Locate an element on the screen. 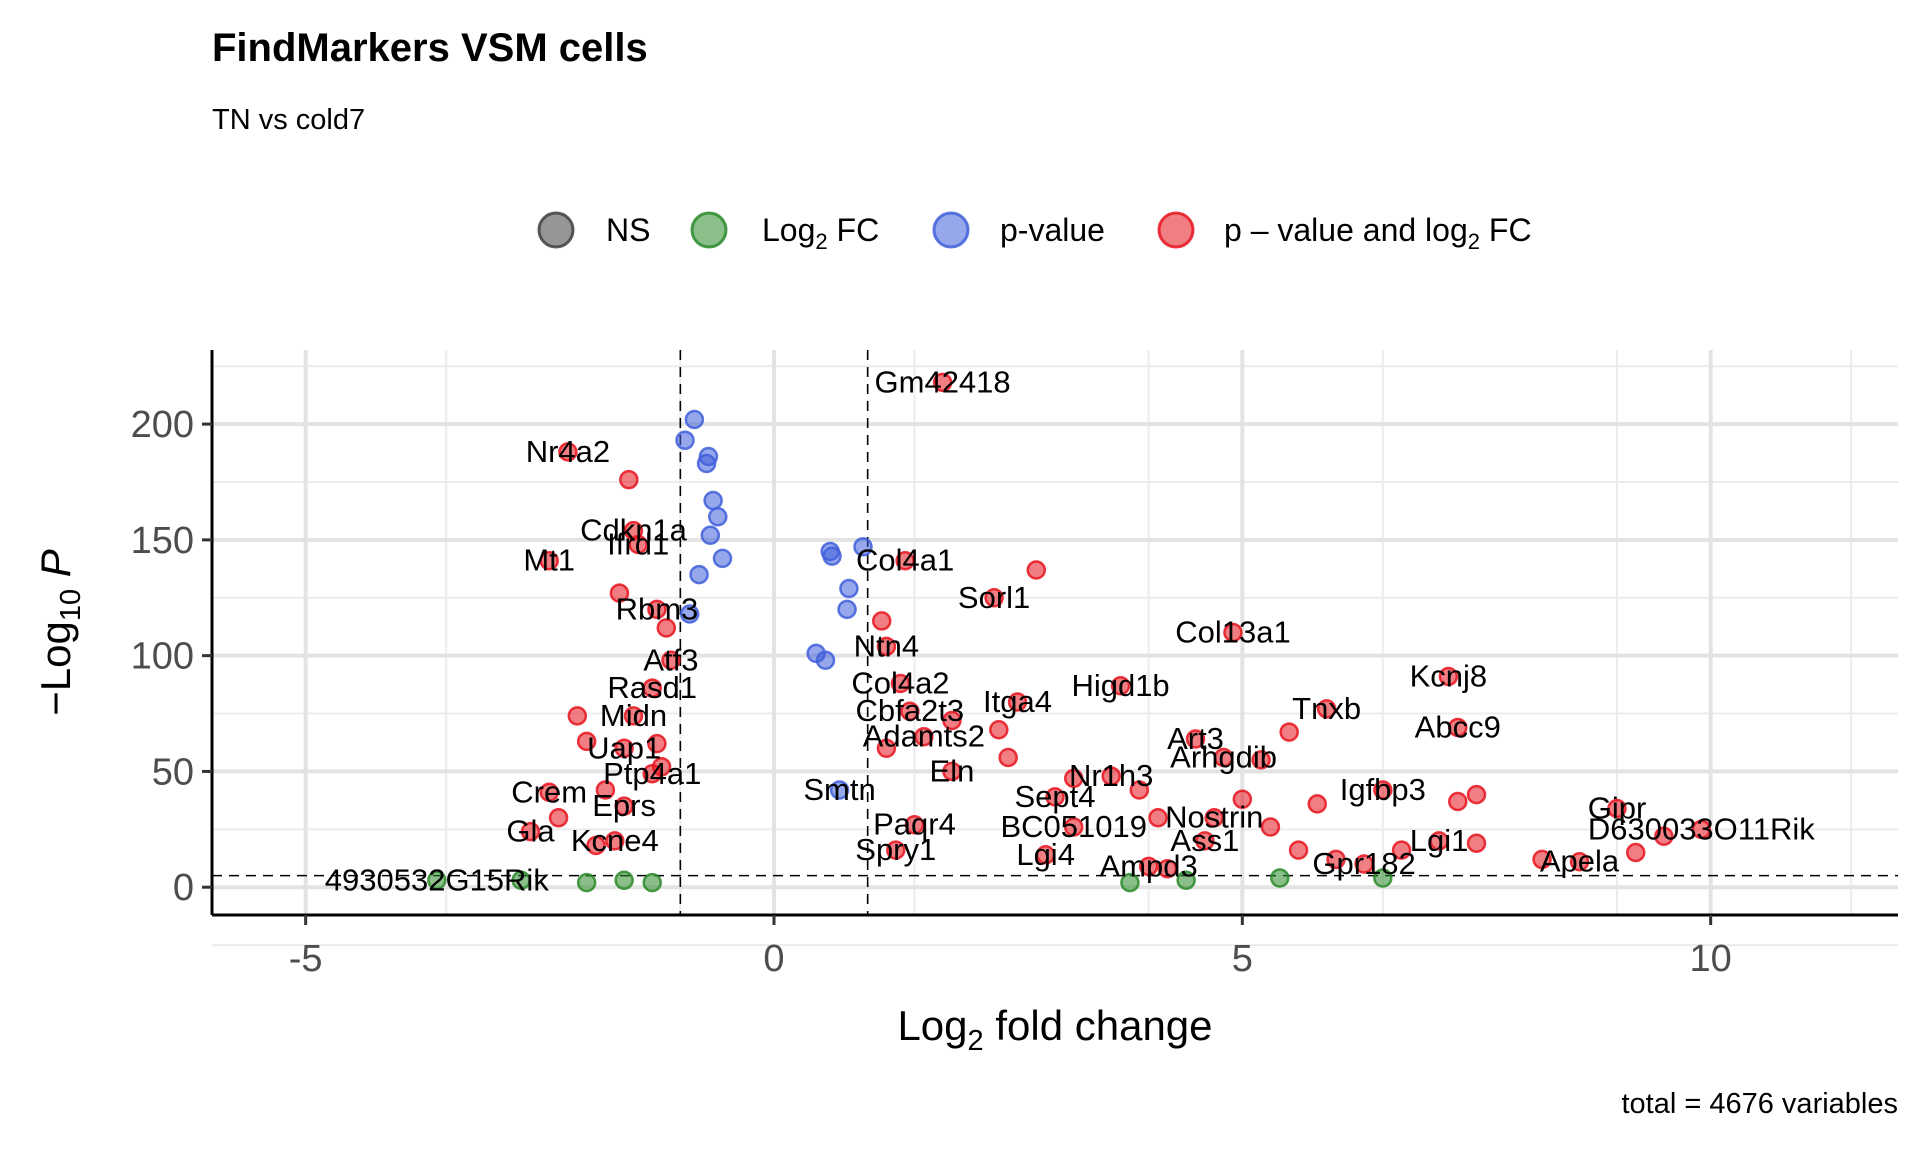 The width and height of the screenshot is (1920, 1152). gene-label-bc051019: BC051019 is located at coordinates (1073, 826).